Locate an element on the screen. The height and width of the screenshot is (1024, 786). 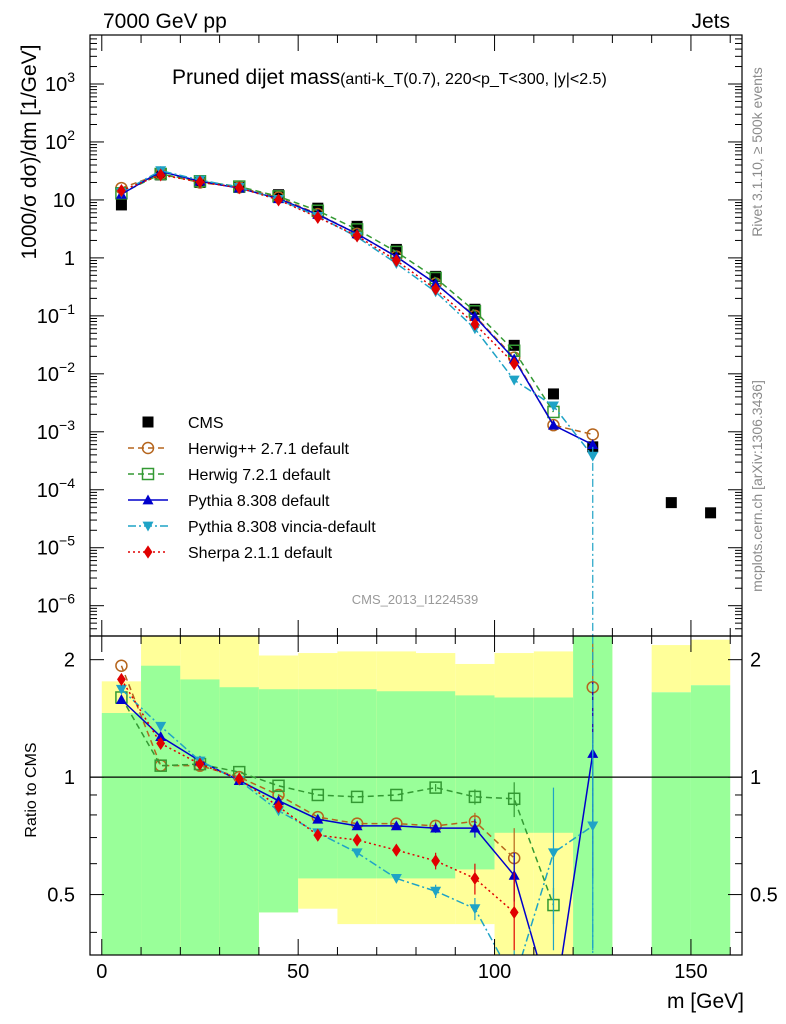
legend-label: Sherpa 2.1.1 default is located at coordinates (260, 553).